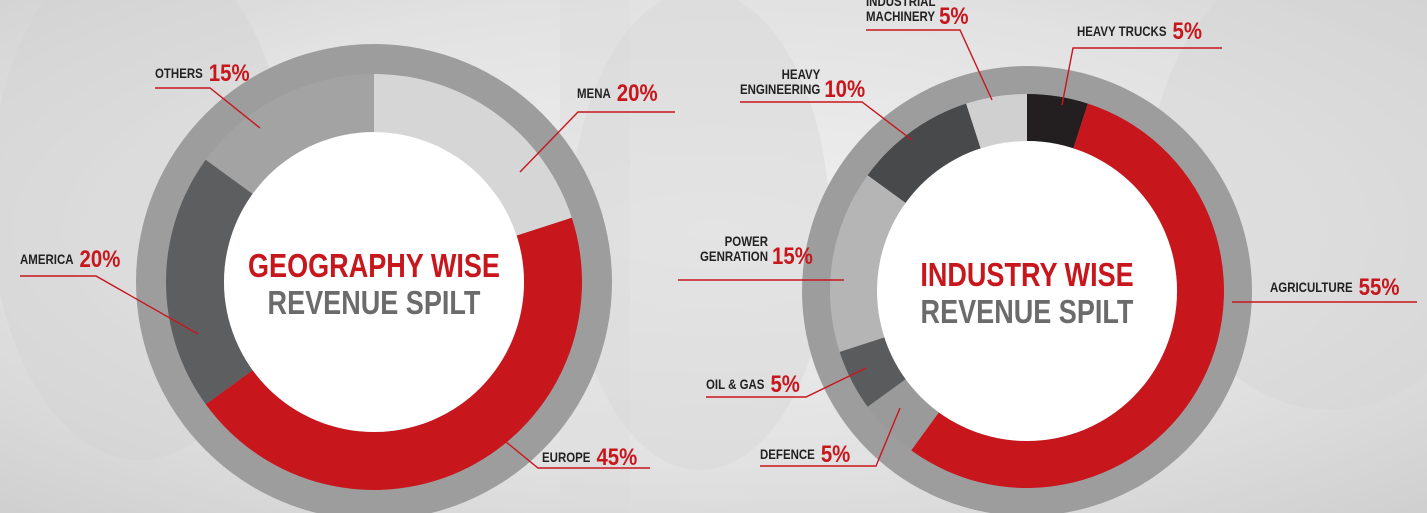 Image resolution: width=1427 pixels, height=513 pixels. Describe the element at coordinates (746, 241) in the screenshot. I see `label-name-power-genration-line1: POWER` at that location.